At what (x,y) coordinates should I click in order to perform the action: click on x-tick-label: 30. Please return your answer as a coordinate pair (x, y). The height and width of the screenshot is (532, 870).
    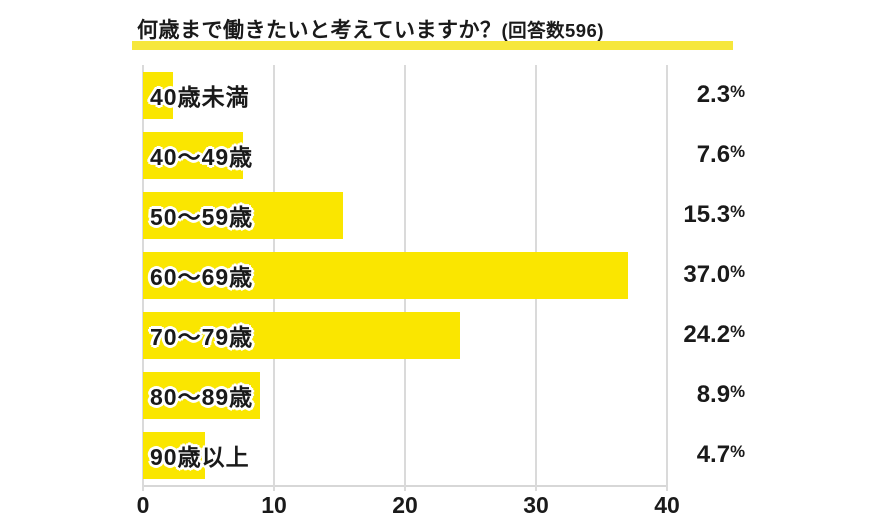
    Looking at the image, I should click on (536, 505).